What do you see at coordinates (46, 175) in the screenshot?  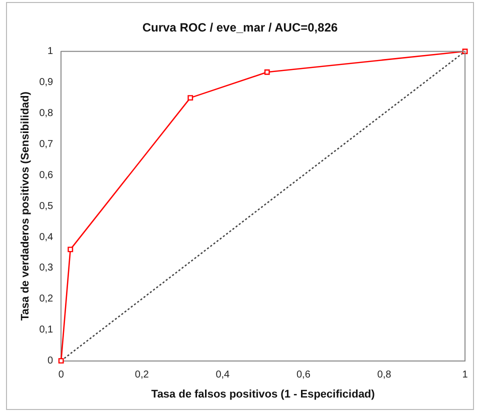 I see `y-tick-label: 0,6` at bounding box center [46, 175].